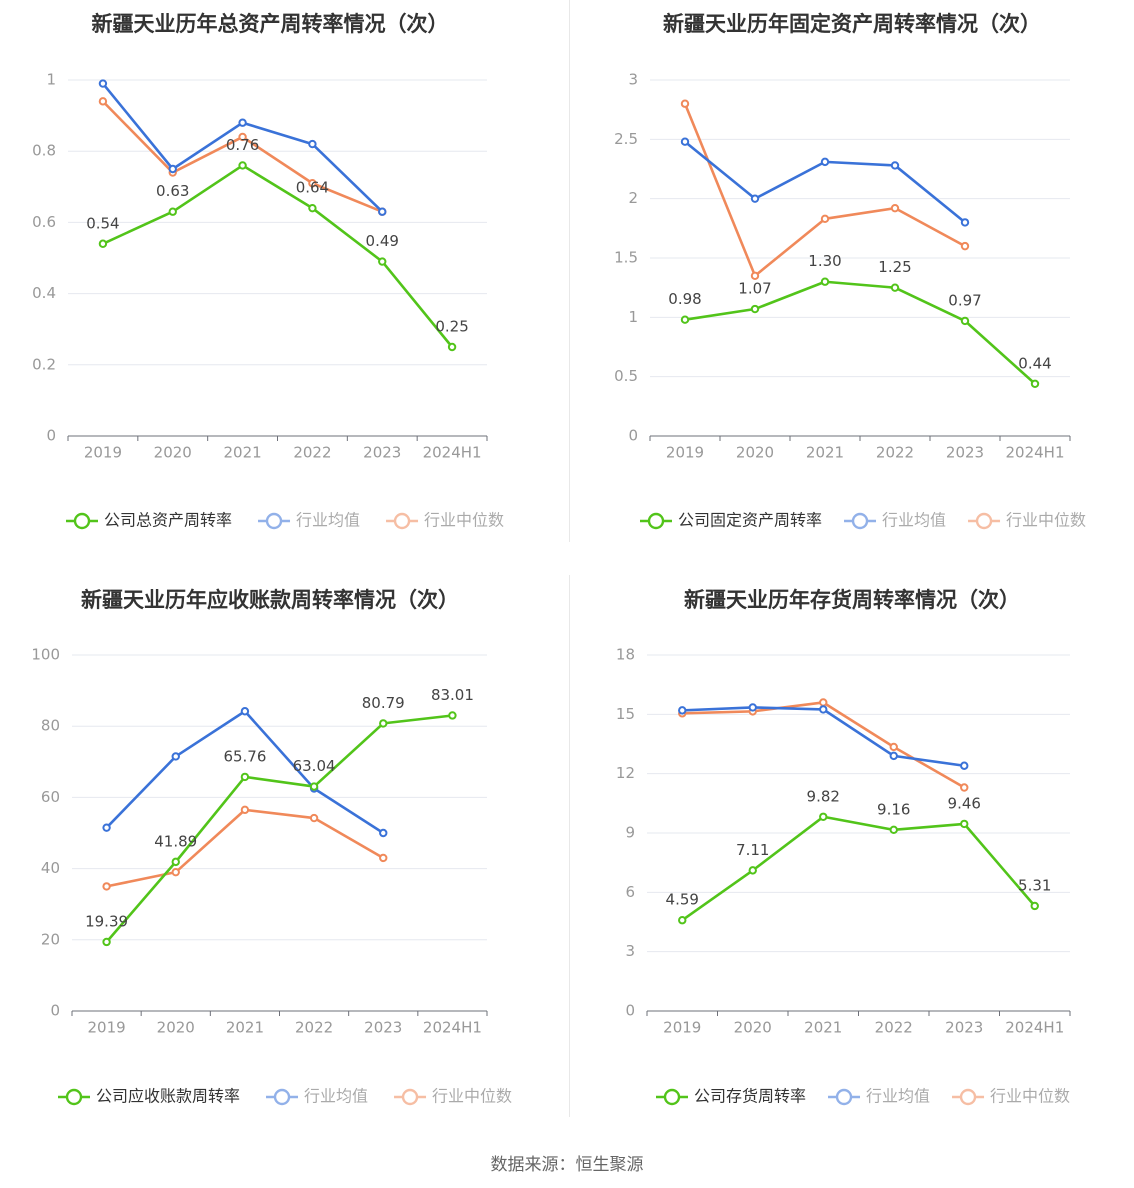  Describe the element at coordinates (50, 726) in the screenshot. I see `y-tick-label: 80` at that location.